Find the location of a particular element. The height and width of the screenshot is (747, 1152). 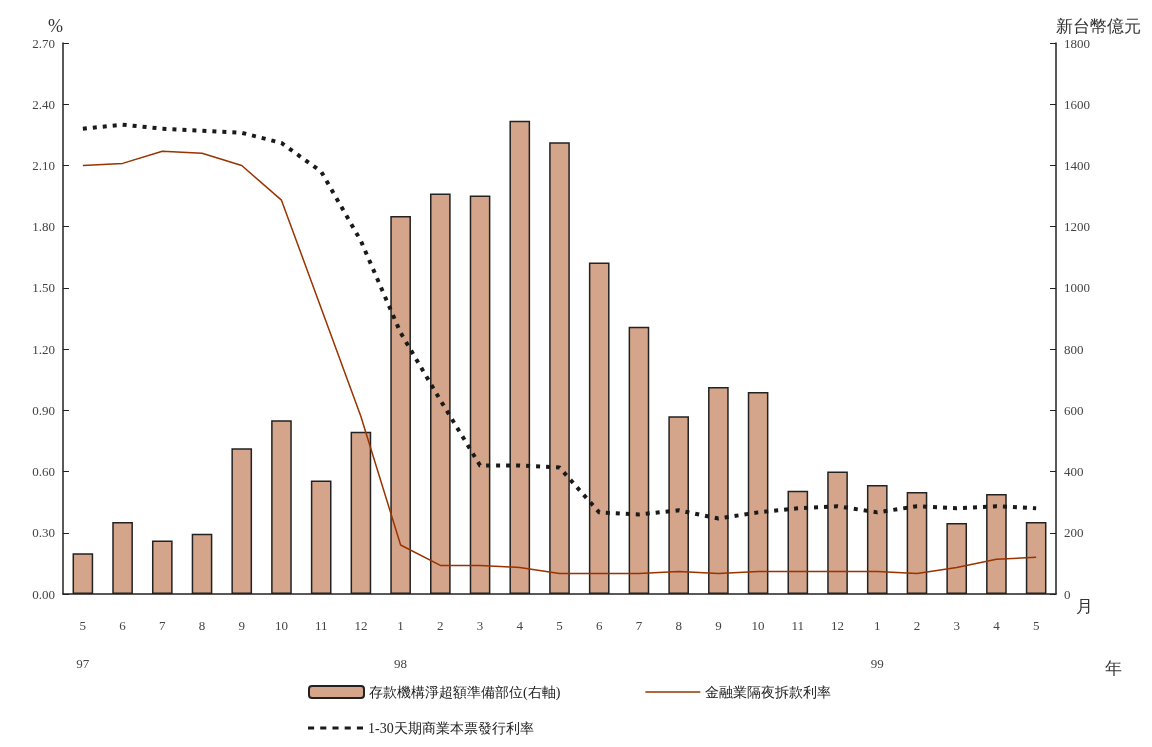

y2-axis-title: 新台幣億元 is located at coordinates (1098, 26).